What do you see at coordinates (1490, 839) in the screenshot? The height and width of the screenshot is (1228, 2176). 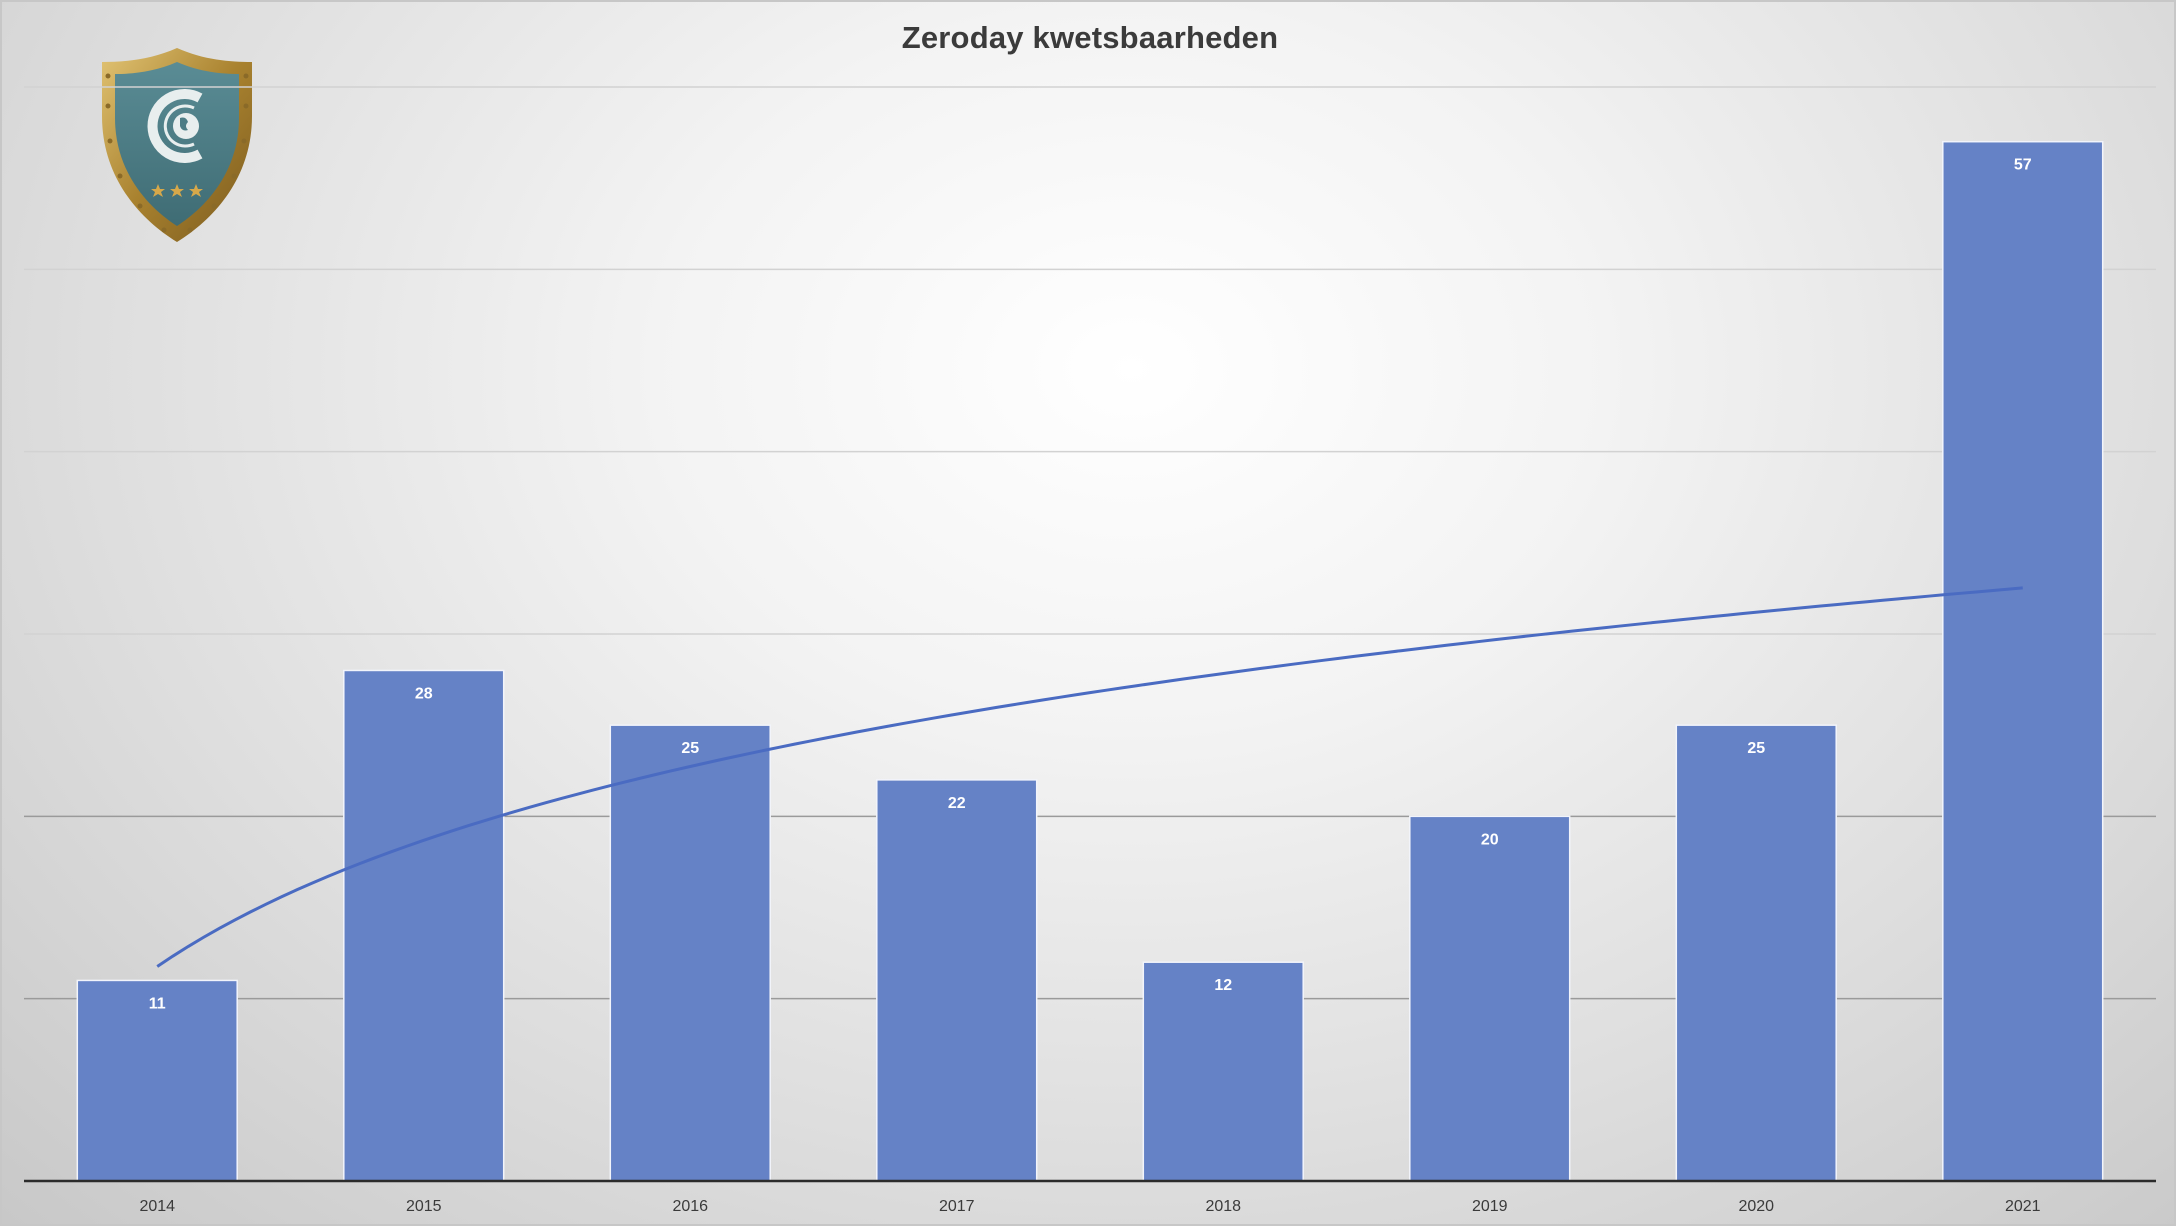 I see `data-label: 20` at bounding box center [1490, 839].